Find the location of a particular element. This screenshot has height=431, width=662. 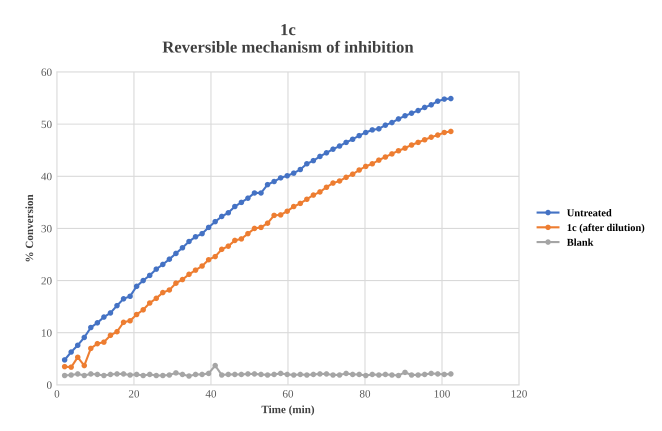

legend-label: 1c (after dilution) is located at coordinates (606, 229).